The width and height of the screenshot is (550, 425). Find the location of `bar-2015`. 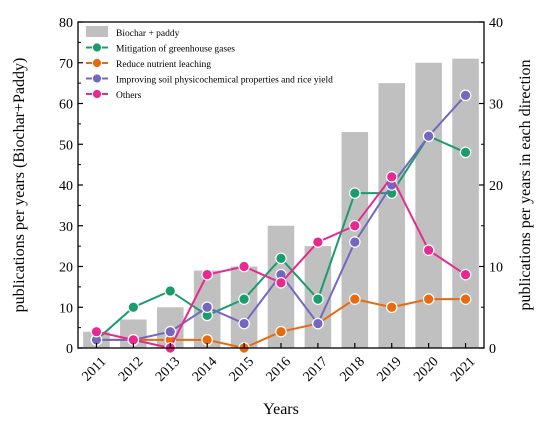

bar-2015 is located at coordinates (244, 307).